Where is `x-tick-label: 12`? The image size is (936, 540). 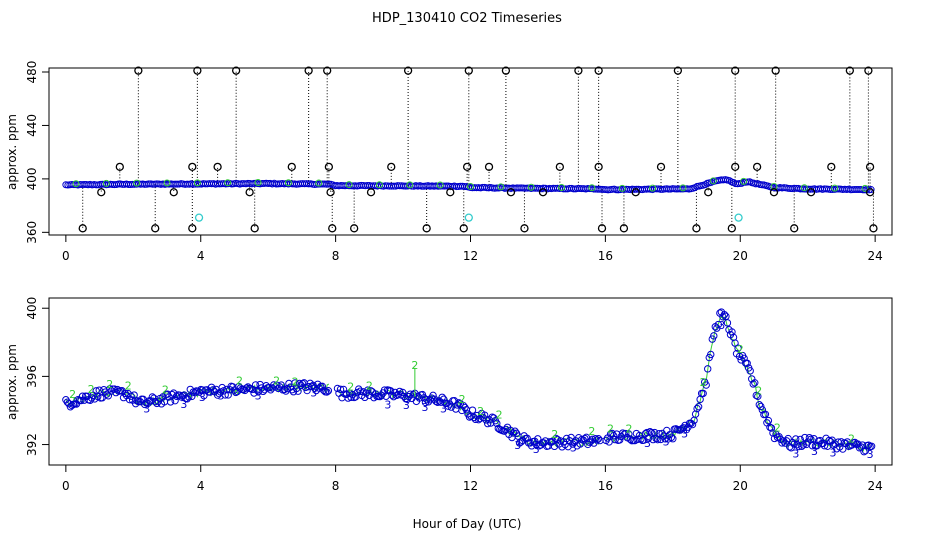
x-tick-label: 12 is located at coordinates (470, 486).